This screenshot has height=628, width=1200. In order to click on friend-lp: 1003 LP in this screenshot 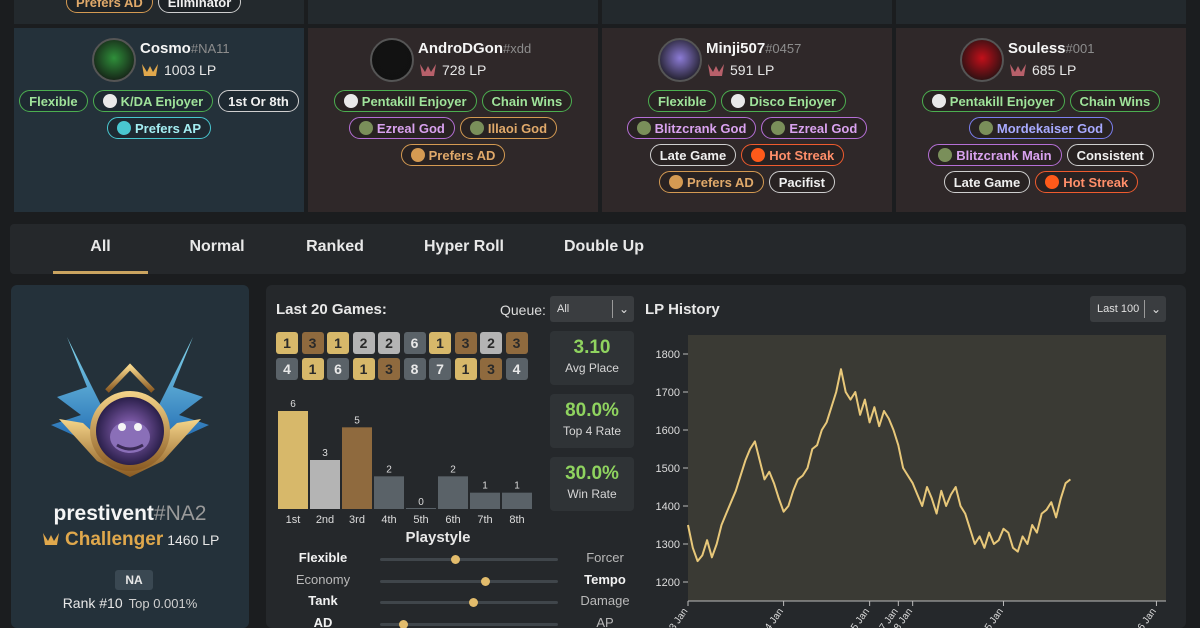, I will do `click(178, 70)`.